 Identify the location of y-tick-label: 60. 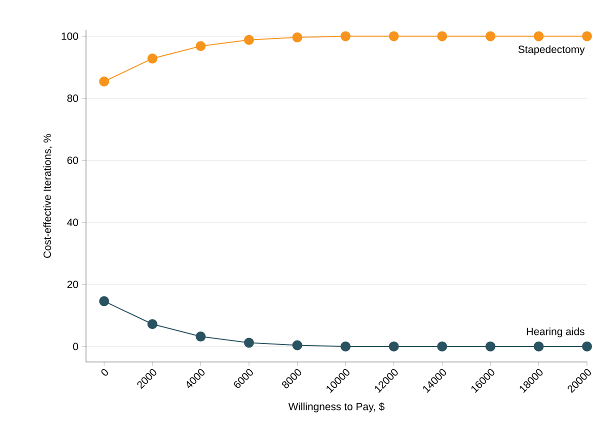
(72, 160).